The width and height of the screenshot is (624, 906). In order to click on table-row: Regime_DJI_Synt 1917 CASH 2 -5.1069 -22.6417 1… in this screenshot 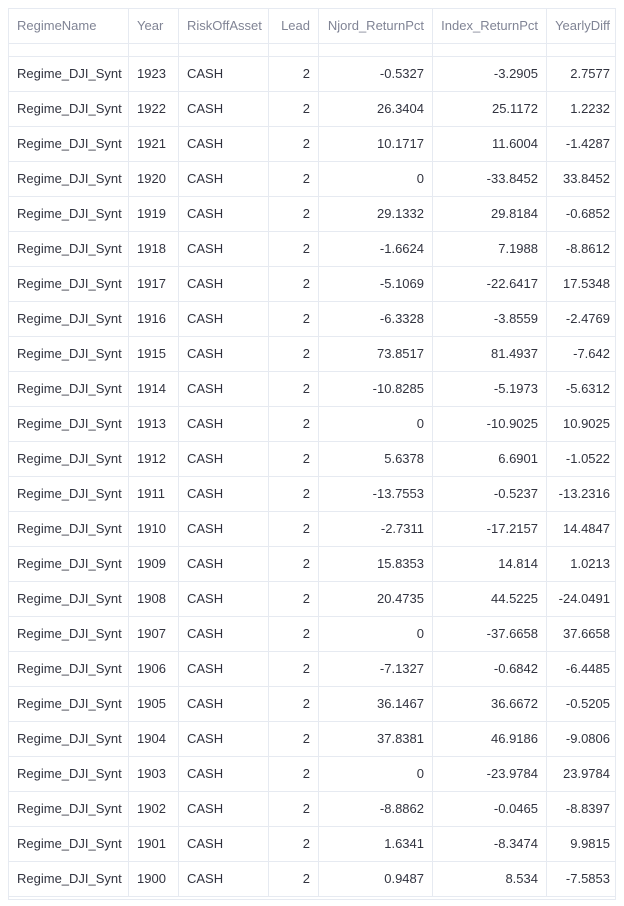, I will do `click(312, 284)`.